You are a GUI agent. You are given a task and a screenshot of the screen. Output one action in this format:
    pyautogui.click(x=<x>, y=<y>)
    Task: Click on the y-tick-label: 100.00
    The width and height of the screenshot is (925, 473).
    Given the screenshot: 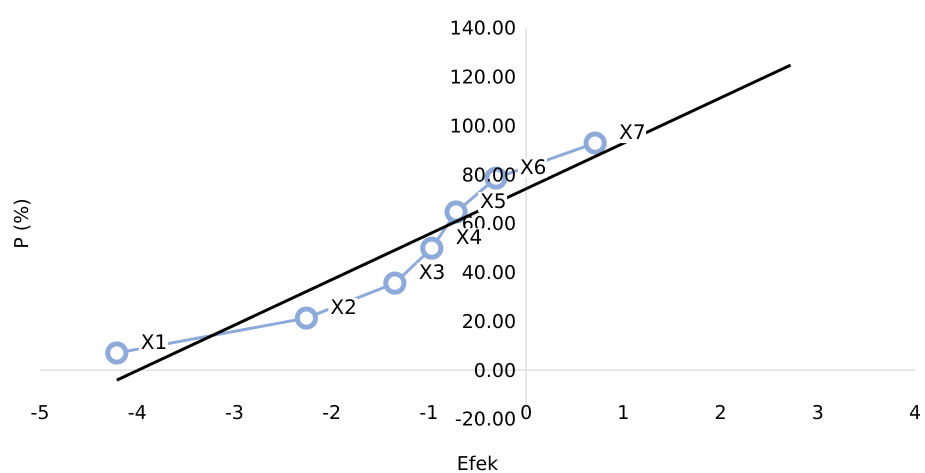 What is the action you would take?
    pyautogui.click(x=483, y=126)
    